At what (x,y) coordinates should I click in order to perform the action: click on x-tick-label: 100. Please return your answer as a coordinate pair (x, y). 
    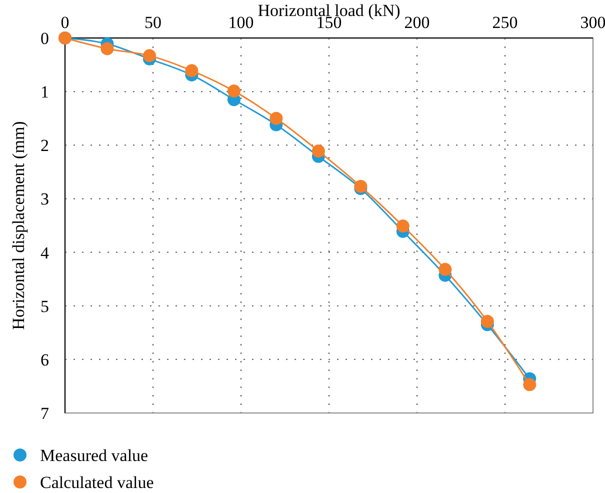
    Looking at the image, I should click on (241, 22).